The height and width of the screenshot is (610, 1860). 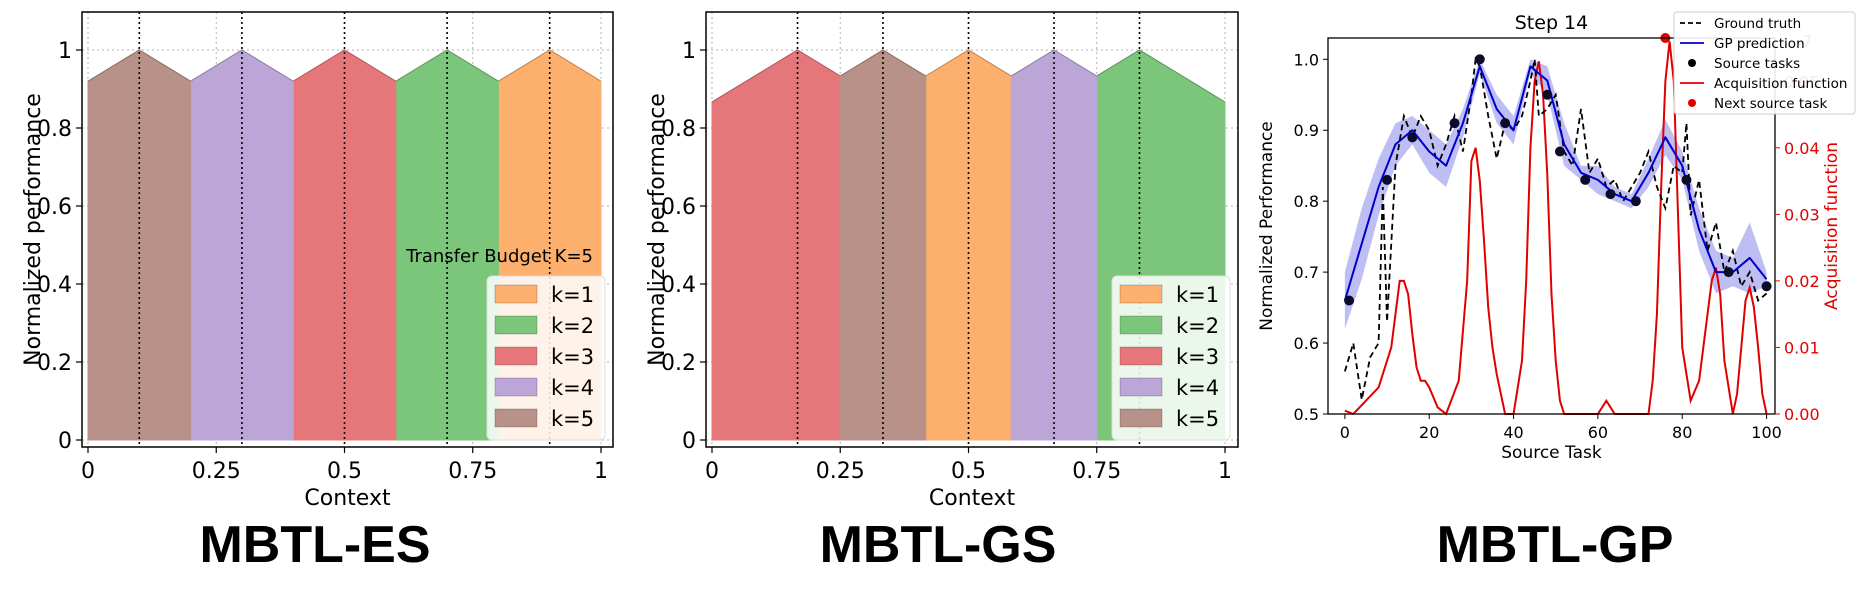 I want to click on gp-xtick-label: 40, so click(x=1513, y=432).